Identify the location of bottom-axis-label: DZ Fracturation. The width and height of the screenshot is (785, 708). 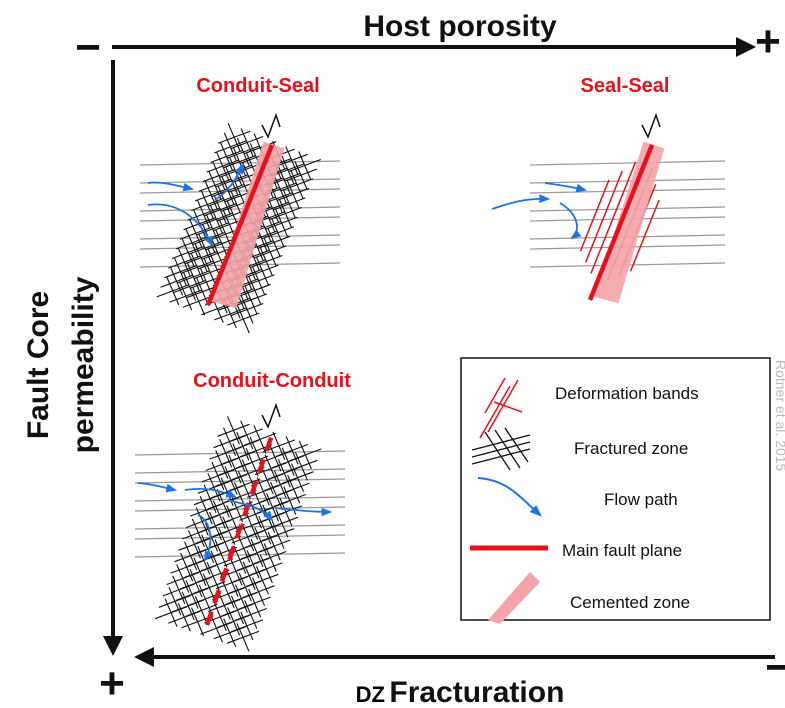
(460, 692).